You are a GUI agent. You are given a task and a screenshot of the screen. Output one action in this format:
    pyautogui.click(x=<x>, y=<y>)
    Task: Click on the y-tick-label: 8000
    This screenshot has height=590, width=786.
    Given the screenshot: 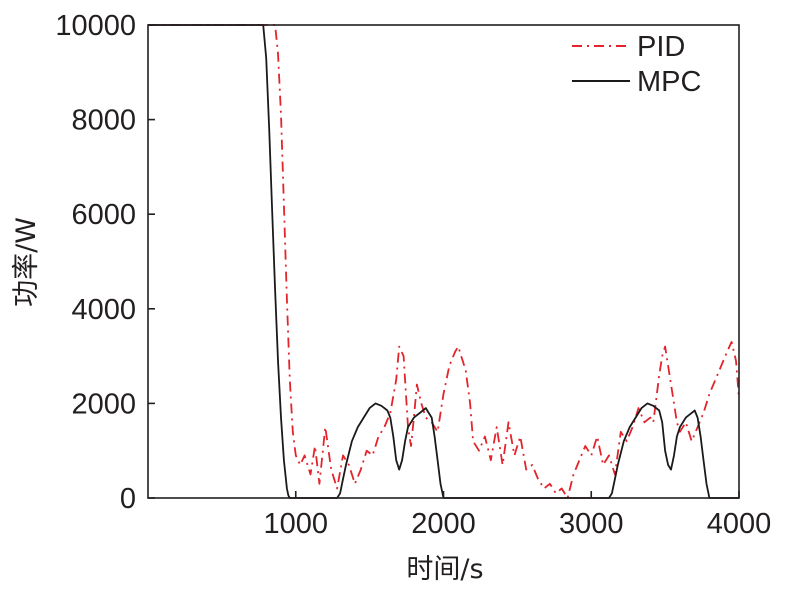 What is the action you would take?
    pyautogui.click(x=103, y=121)
    